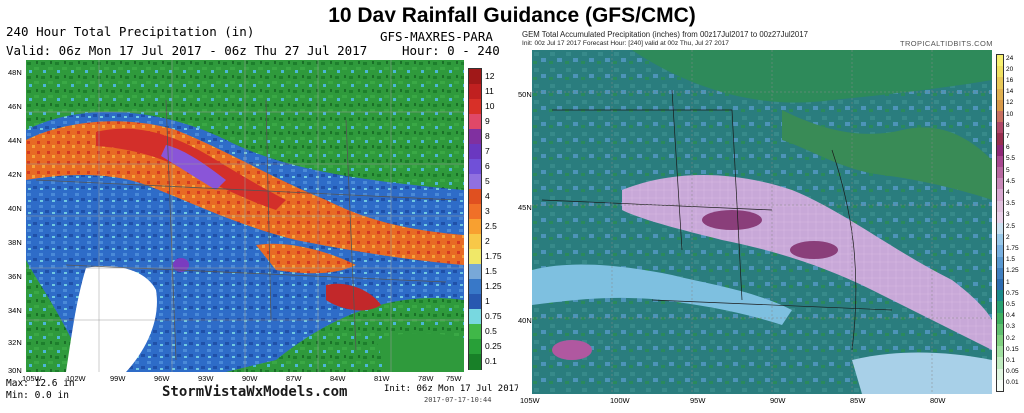 The height and width of the screenshot is (413, 1024). I want to click on gem-colorbar-label: 1.75, so click(1012, 248).